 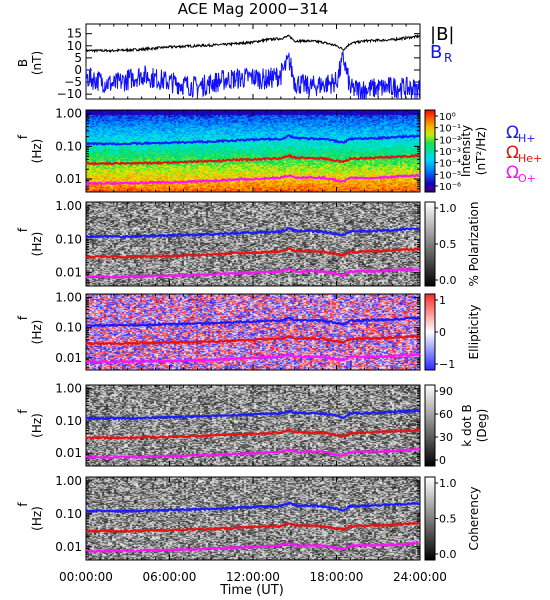 I want to click on colorbar-tick-label: 90, so click(x=446, y=391).